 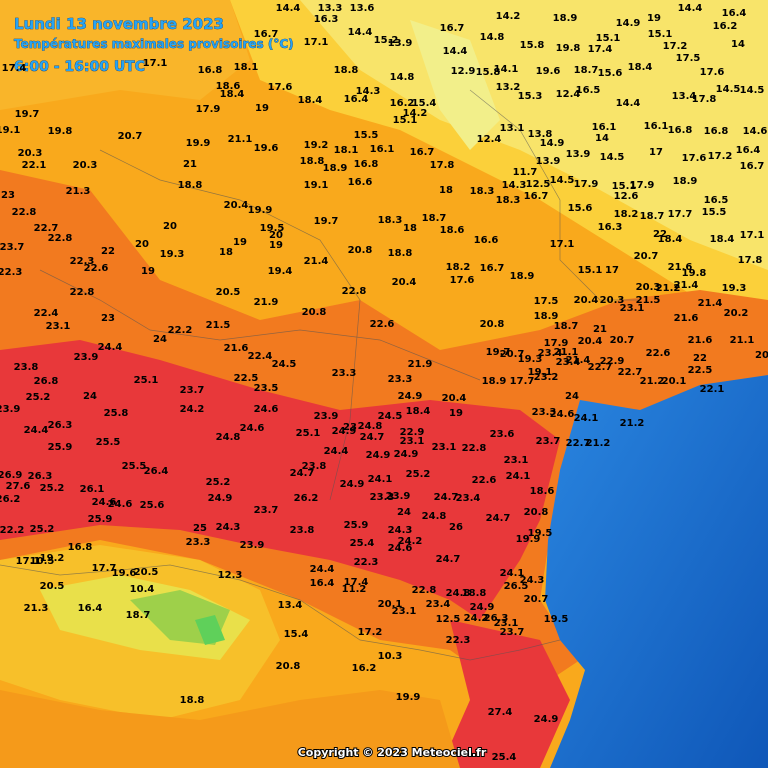 What do you see at coordinates (336, 451) in the screenshot?
I see `temperature-label: 24.4` at bounding box center [336, 451].